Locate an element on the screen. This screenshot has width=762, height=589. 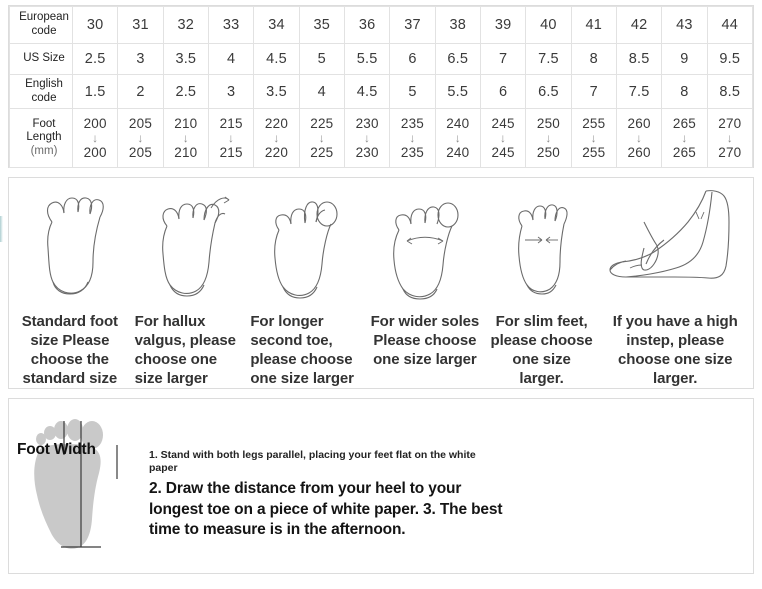
cell-length-11: 255 ↓ 255 is located at coordinates (593, 138).